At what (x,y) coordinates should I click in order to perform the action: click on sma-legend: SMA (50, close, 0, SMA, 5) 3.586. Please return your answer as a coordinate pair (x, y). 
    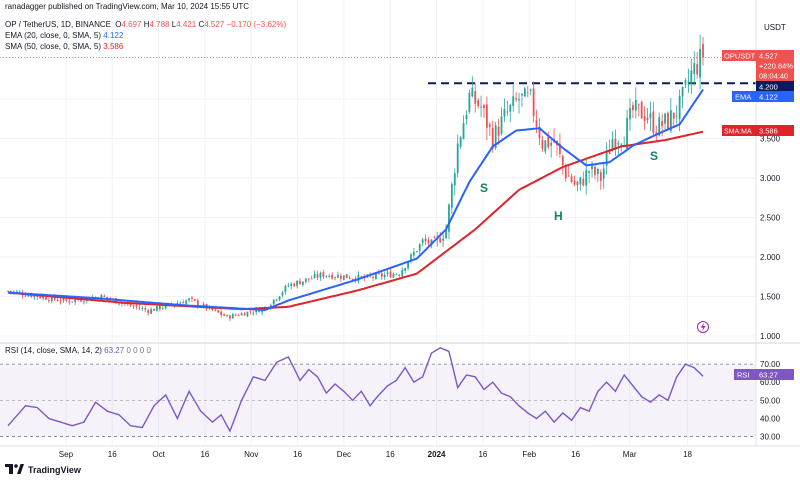
    Looking at the image, I should click on (64, 46).